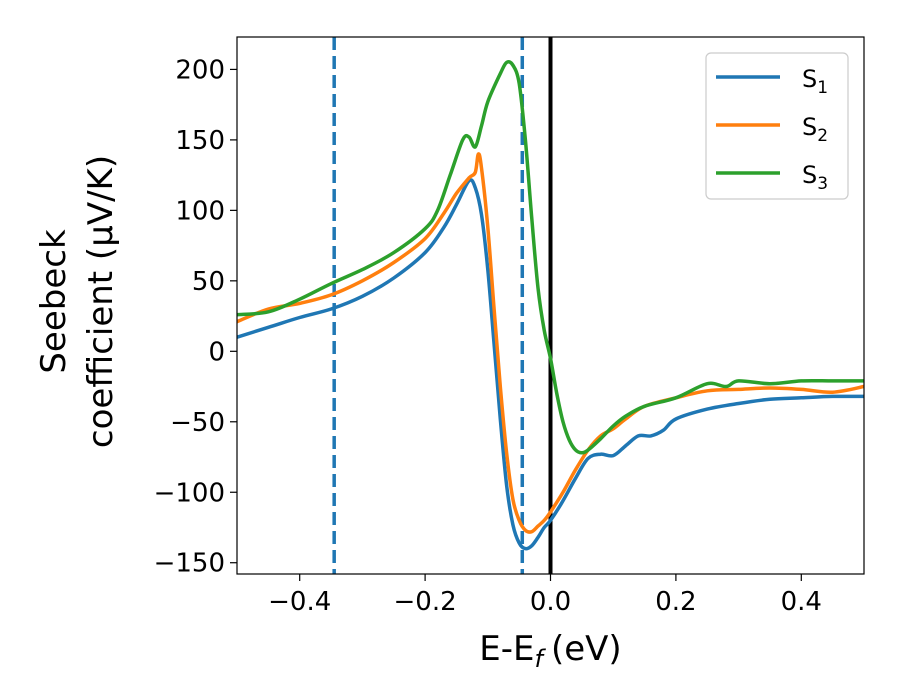 This screenshot has width=900, height=700. Describe the element at coordinates (200, 141) in the screenshot. I see `y-tick-label: 150` at that location.